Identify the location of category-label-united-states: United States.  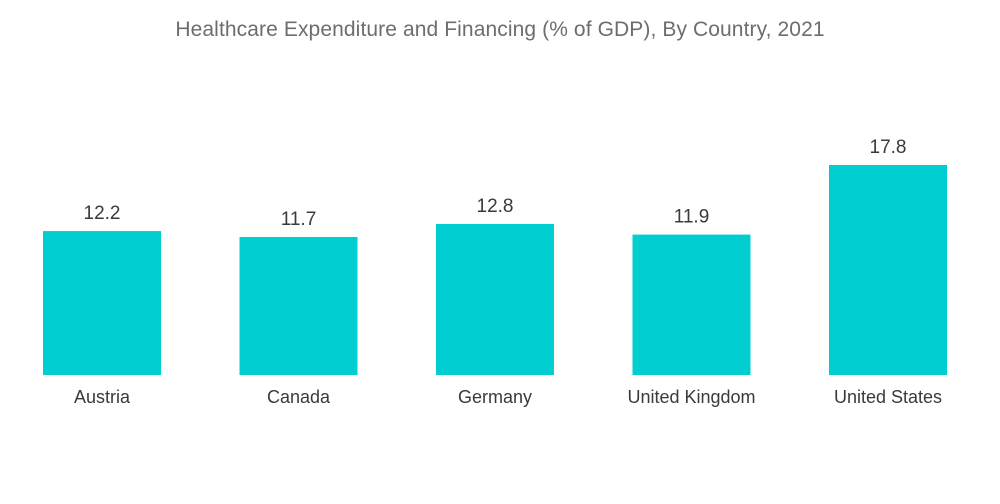
(888, 397).